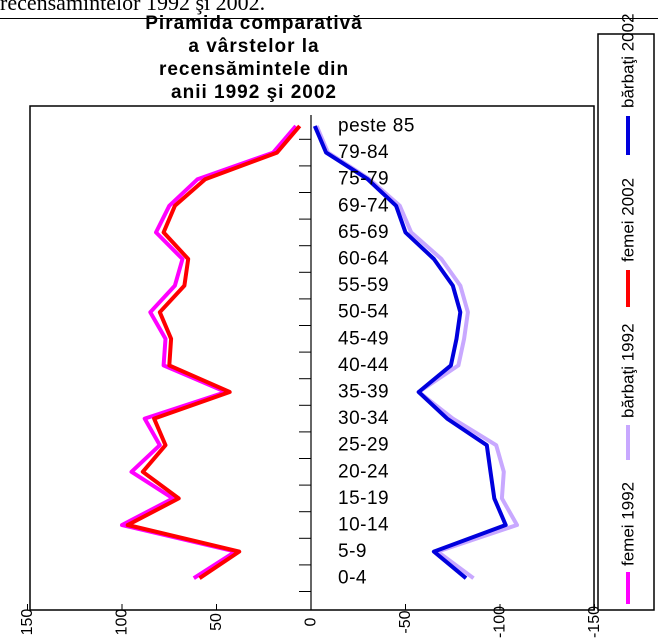  I want to click on age-group-label: 79-84, so click(363, 152).